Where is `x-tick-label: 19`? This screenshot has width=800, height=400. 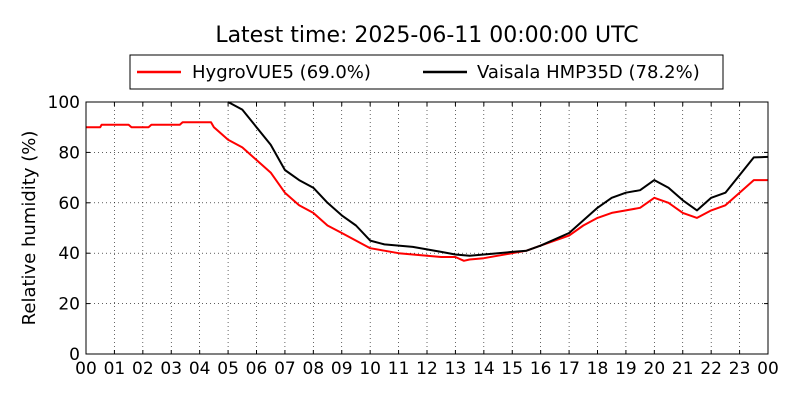 x-tick-label: 19 is located at coordinates (626, 369).